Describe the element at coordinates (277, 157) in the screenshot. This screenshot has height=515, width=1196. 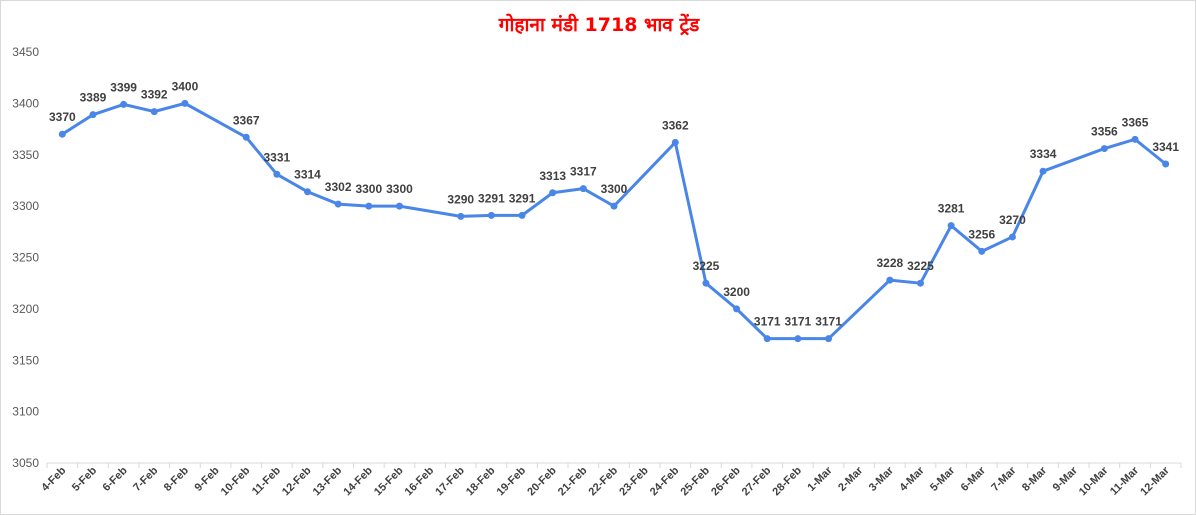
I see `data-label: 3331` at that location.